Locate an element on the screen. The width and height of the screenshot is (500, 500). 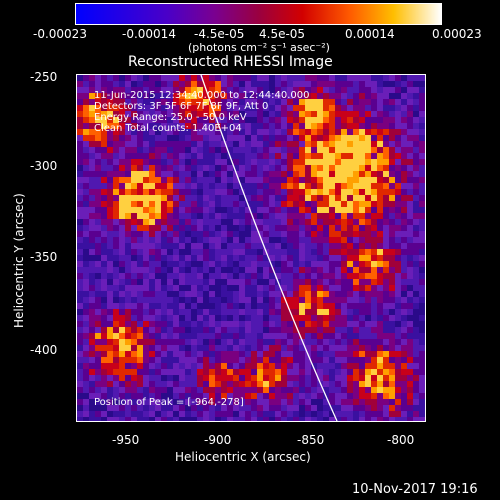
y-axis-label: Heliocentric Y (arcsec) is located at coordinates (19, 260).